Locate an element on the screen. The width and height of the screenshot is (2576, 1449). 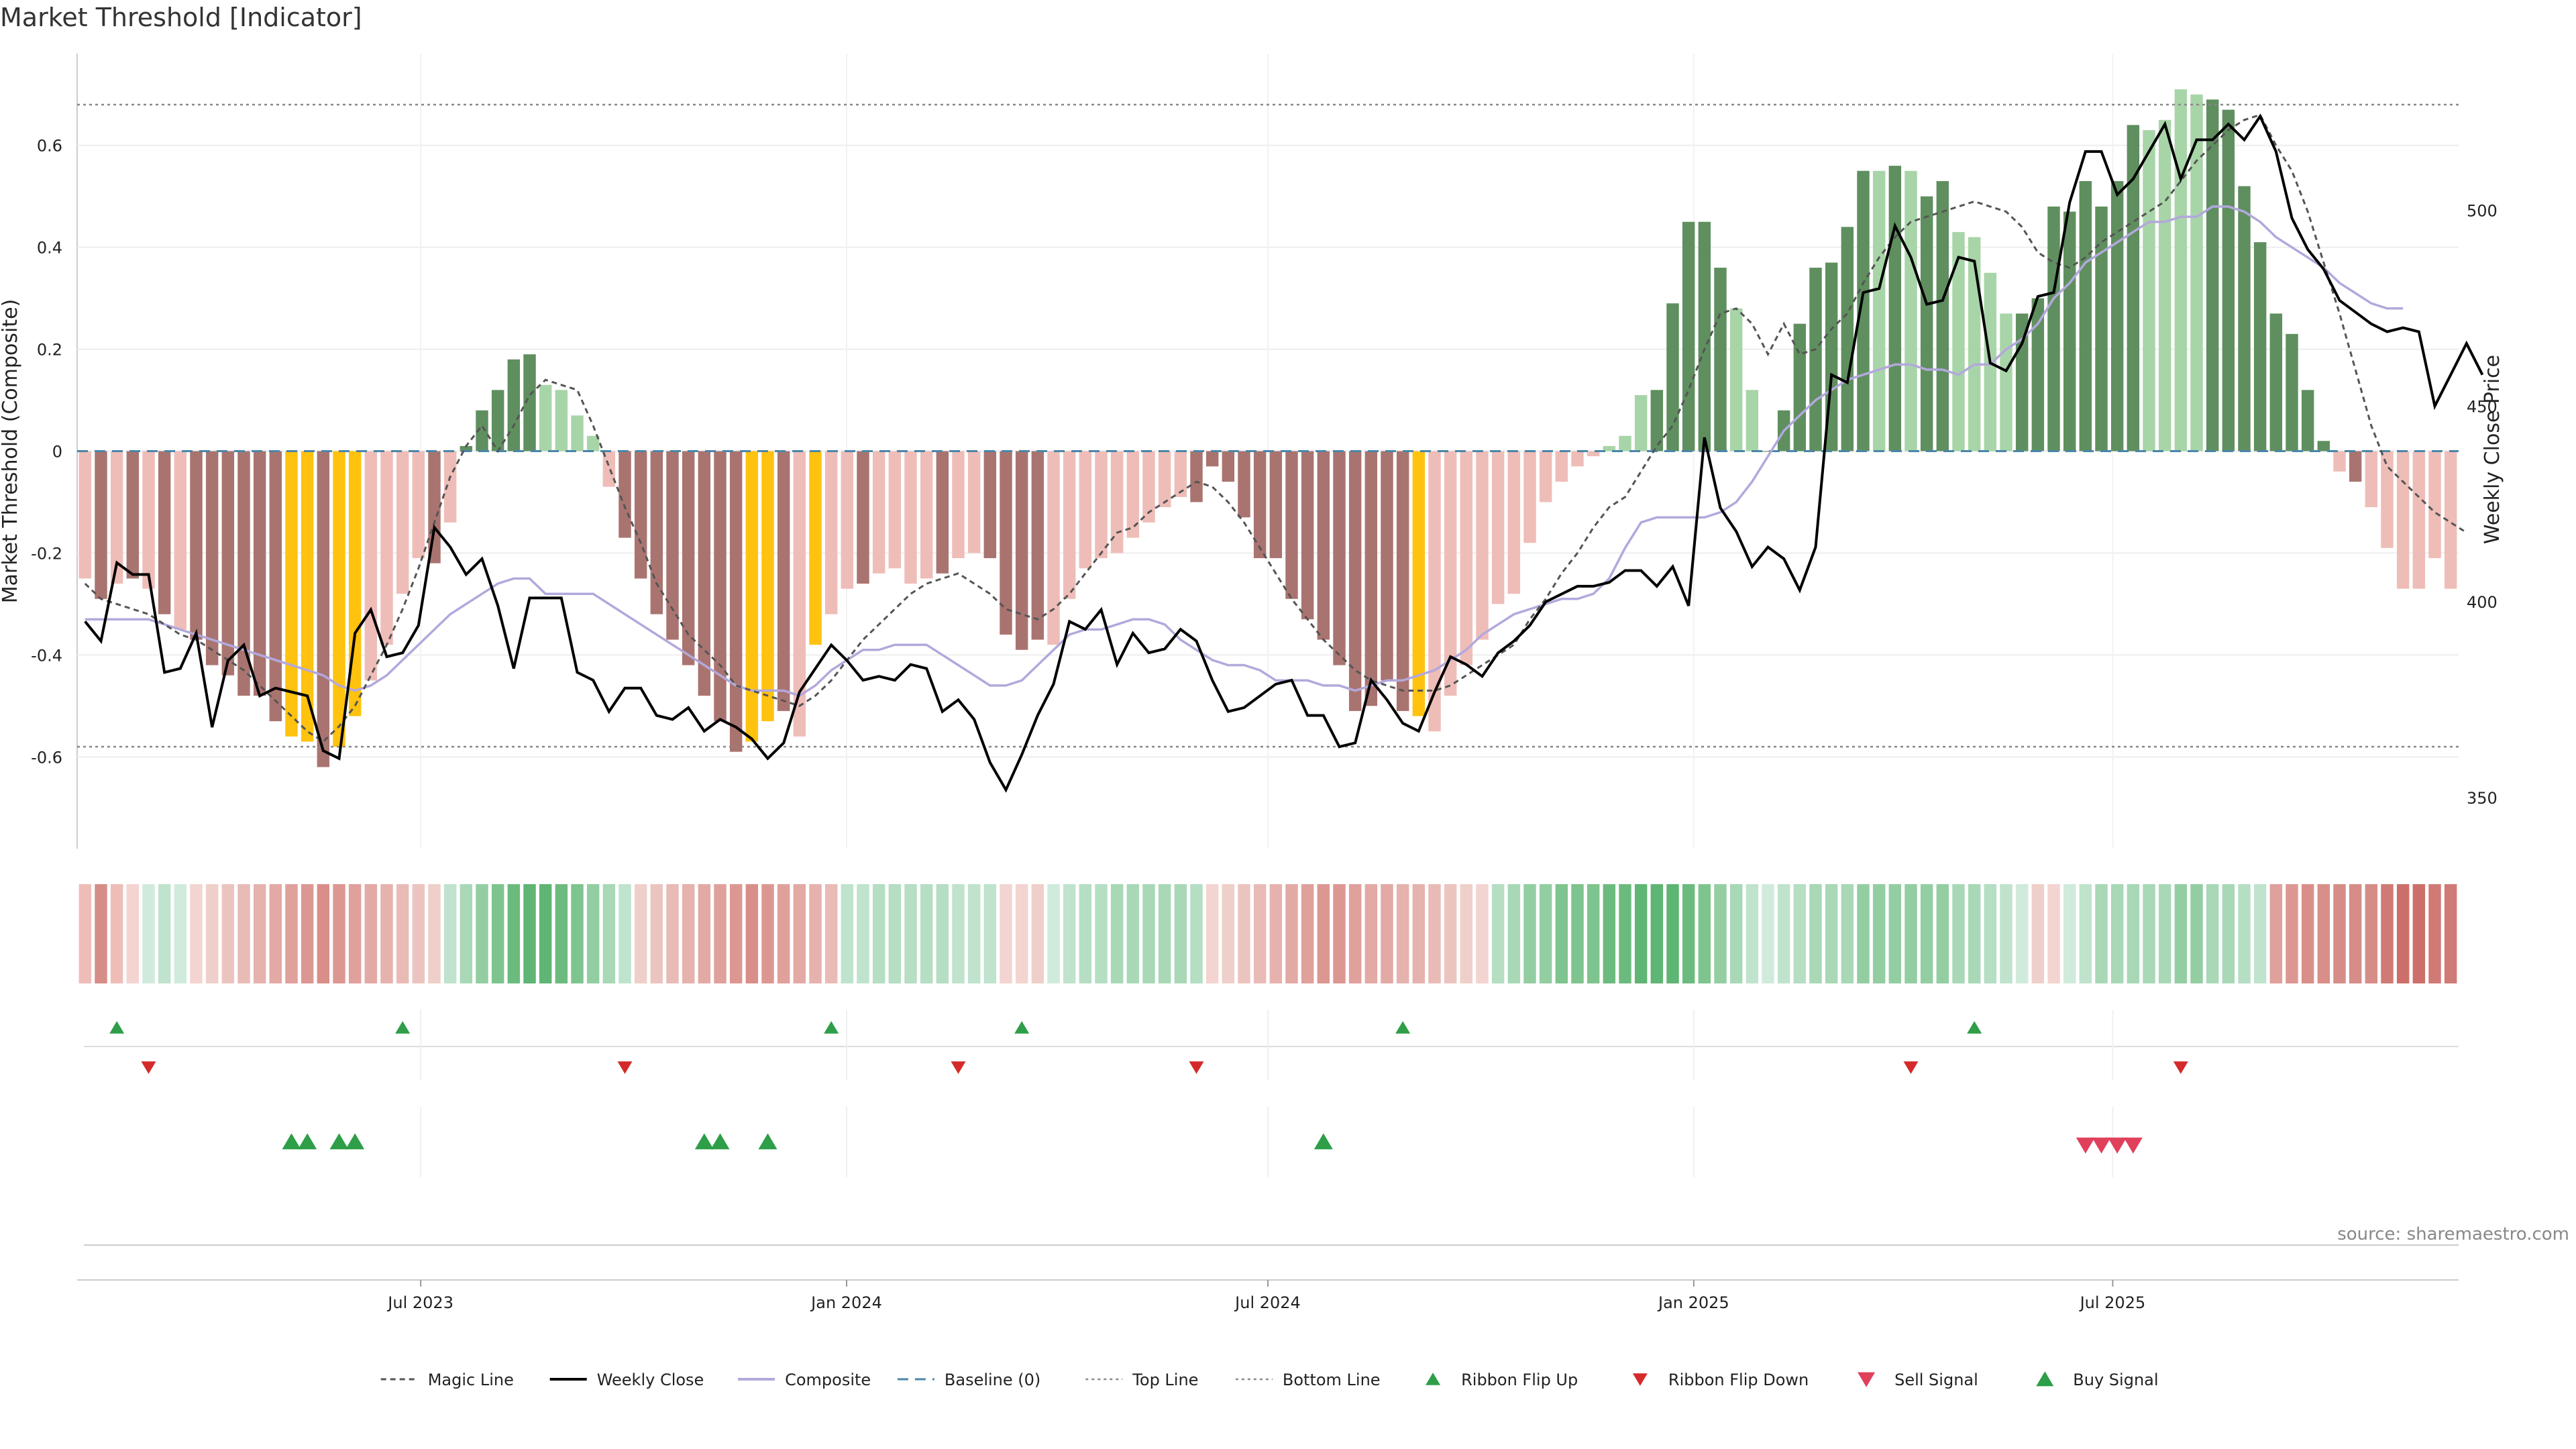
legend-label: Buy Signal is located at coordinates (2115, 1380).